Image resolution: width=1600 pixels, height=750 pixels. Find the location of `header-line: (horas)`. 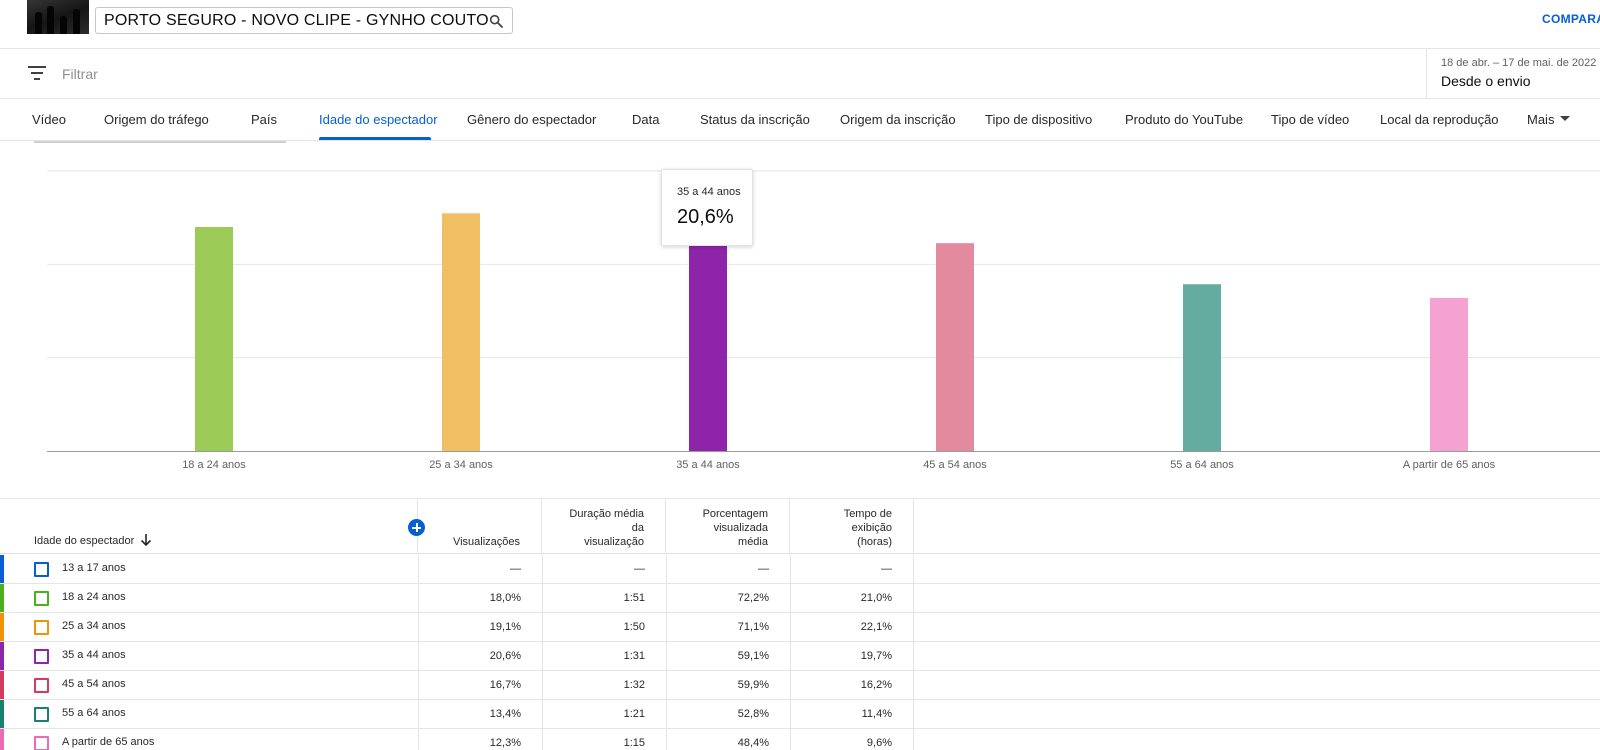

header-line: (horas) is located at coordinates (874, 542).